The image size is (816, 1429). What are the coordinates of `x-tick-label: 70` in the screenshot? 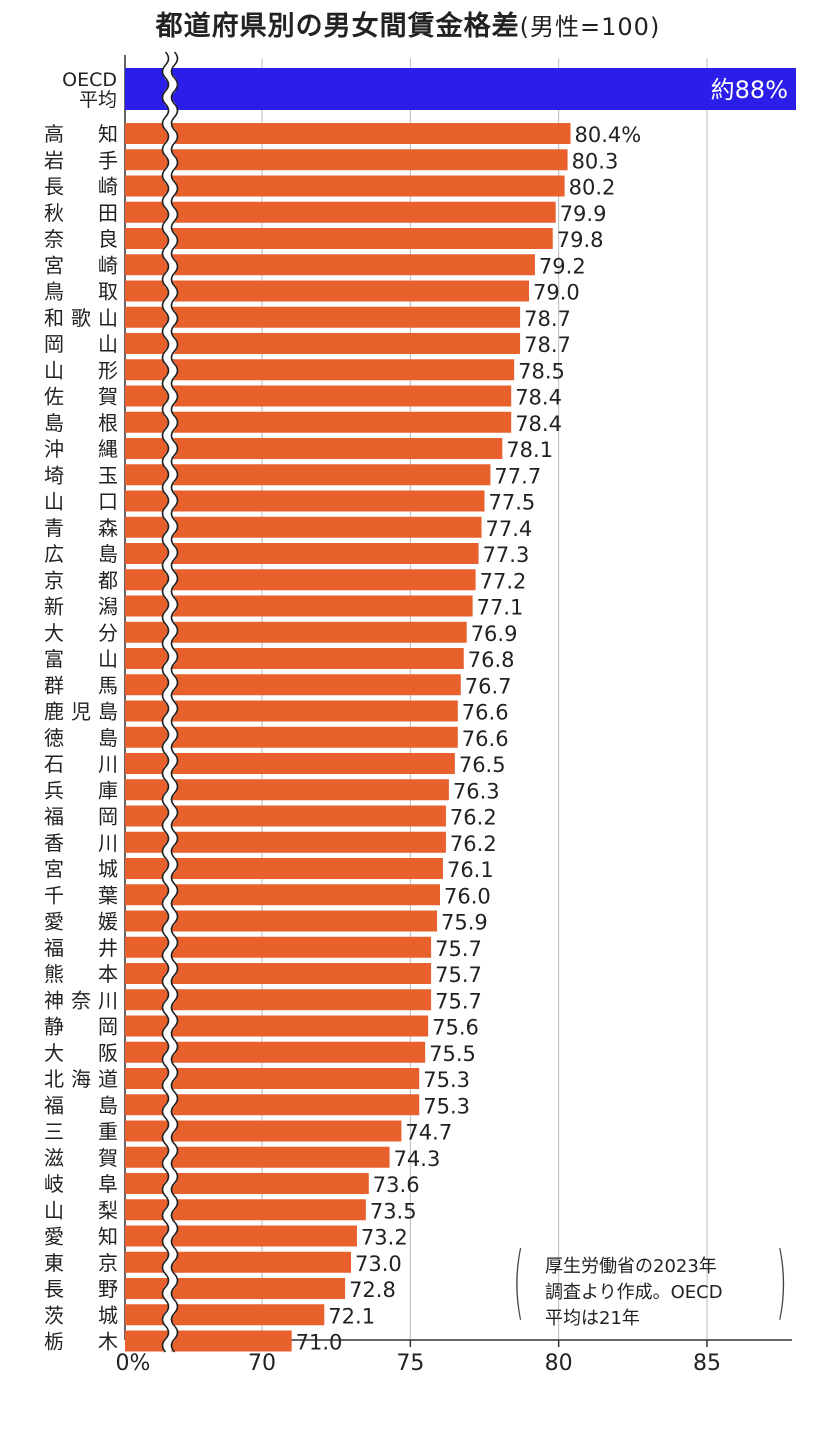 It's located at (262, 1363).